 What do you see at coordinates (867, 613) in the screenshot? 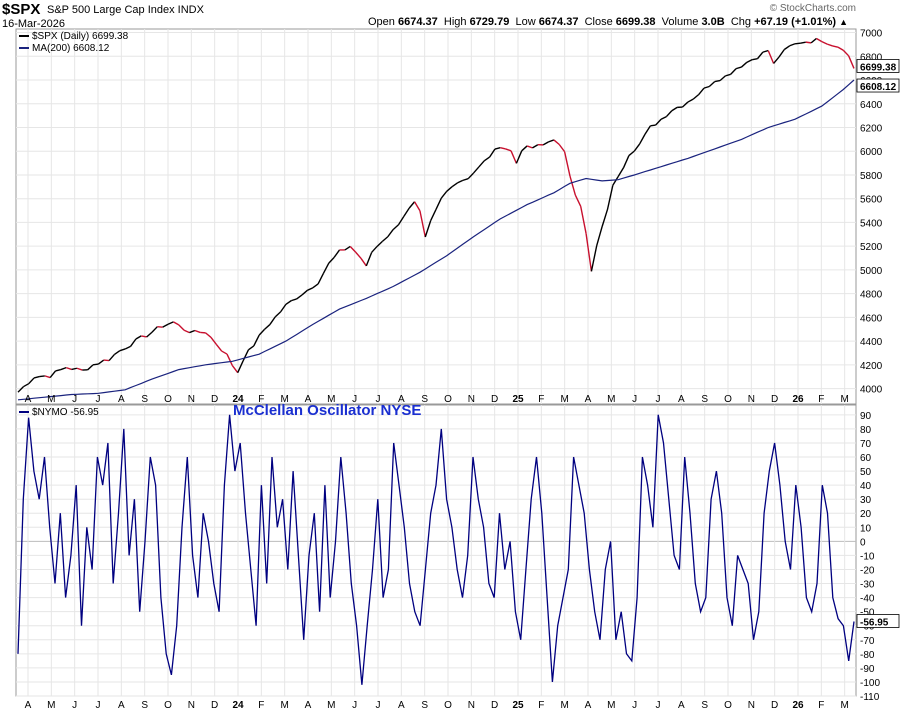
I see `osc-tick-label: -50` at bounding box center [867, 613].